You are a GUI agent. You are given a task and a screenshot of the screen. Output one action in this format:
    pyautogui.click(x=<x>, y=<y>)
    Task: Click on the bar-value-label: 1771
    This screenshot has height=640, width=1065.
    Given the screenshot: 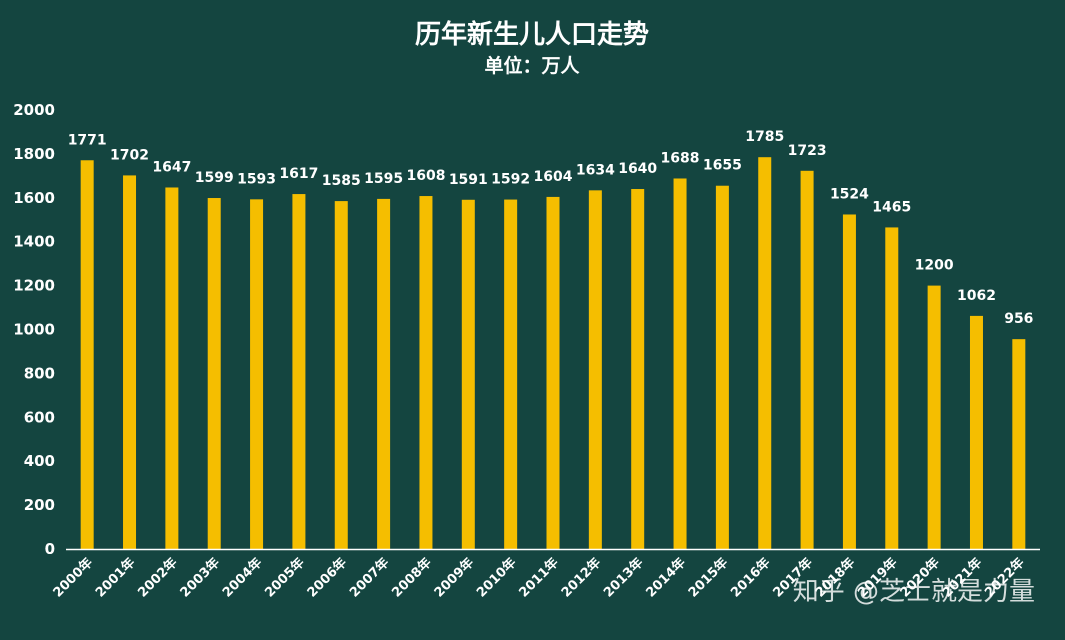 What is the action you would take?
    pyautogui.click(x=87, y=140)
    